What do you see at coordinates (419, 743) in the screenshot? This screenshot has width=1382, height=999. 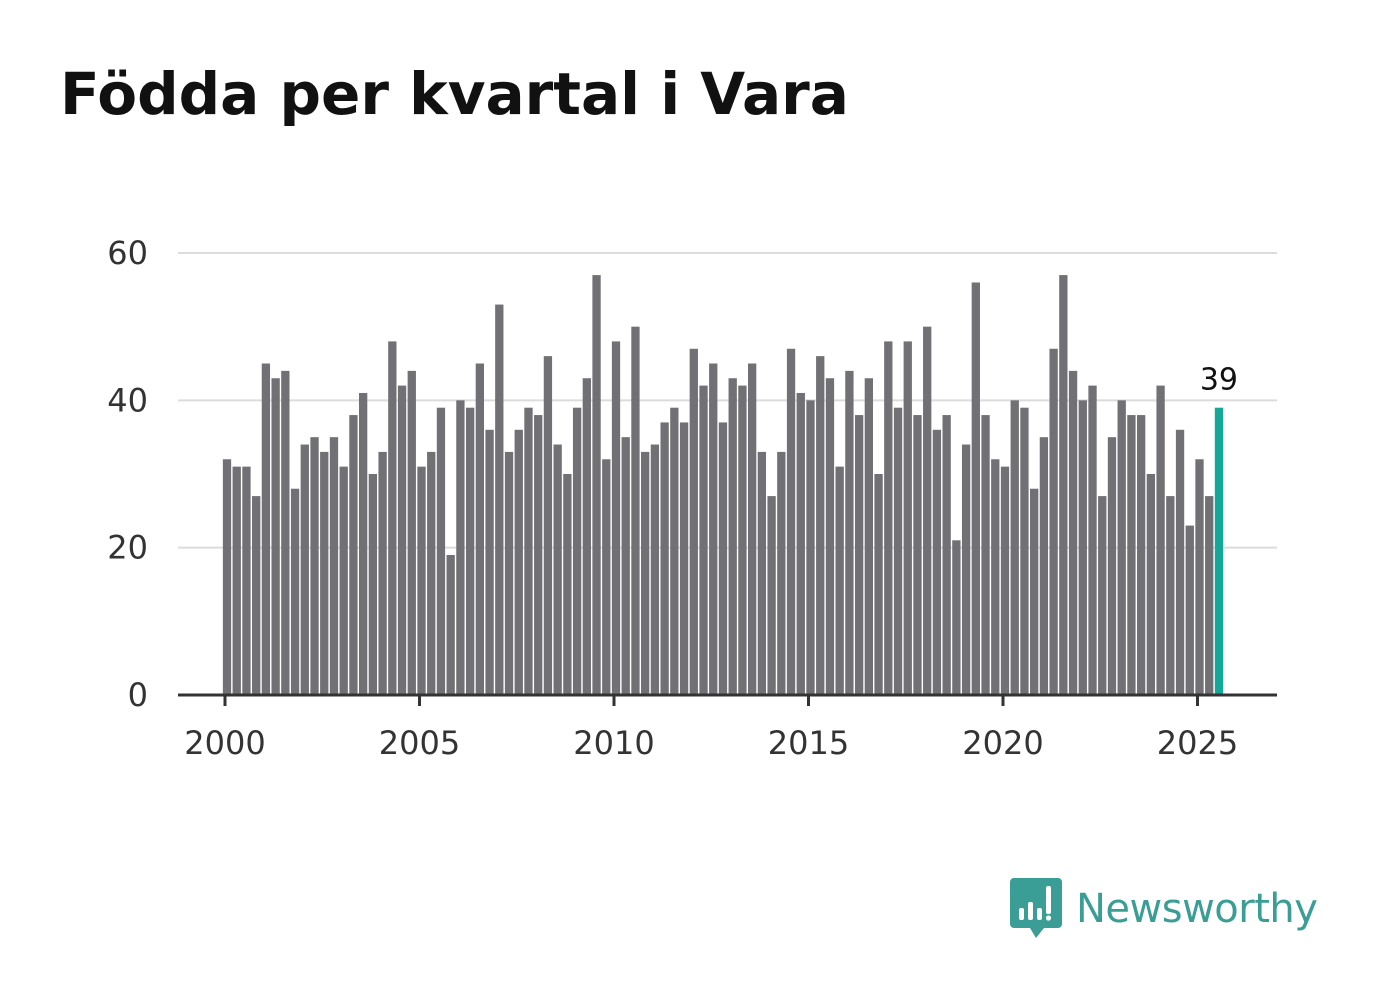 I see `x-tick-label: 2005` at bounding box center [419, 743].